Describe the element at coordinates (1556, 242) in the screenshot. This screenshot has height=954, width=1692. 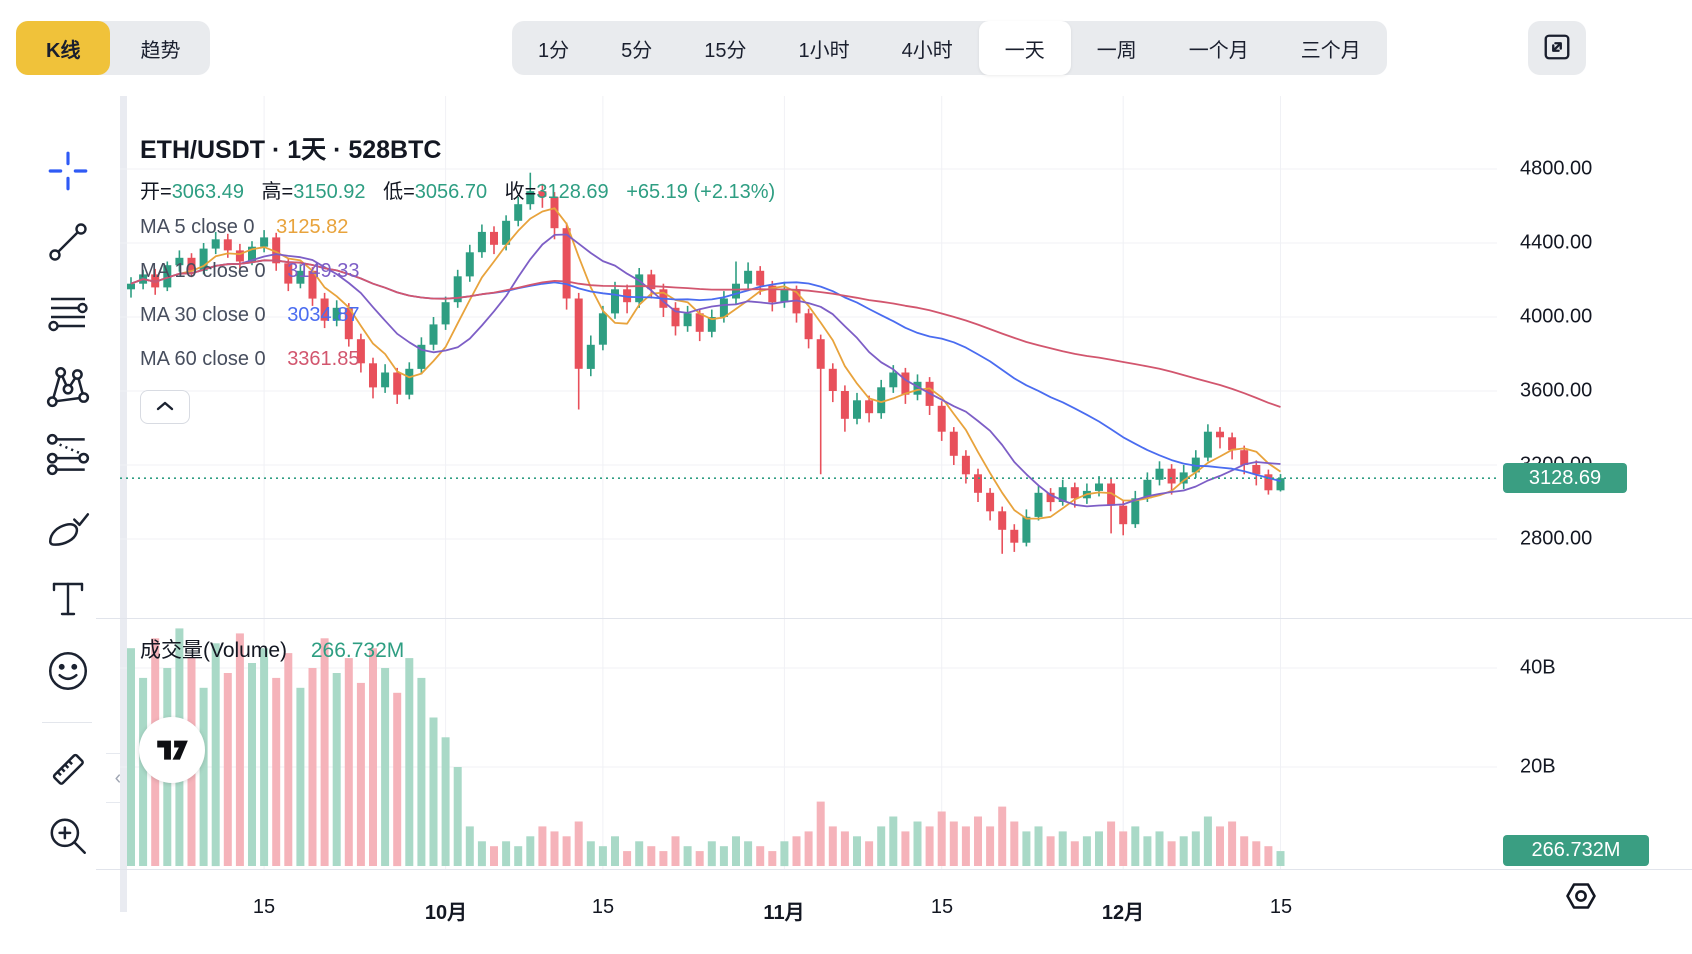
I see `price-axis-label: 4400.00` at that location.